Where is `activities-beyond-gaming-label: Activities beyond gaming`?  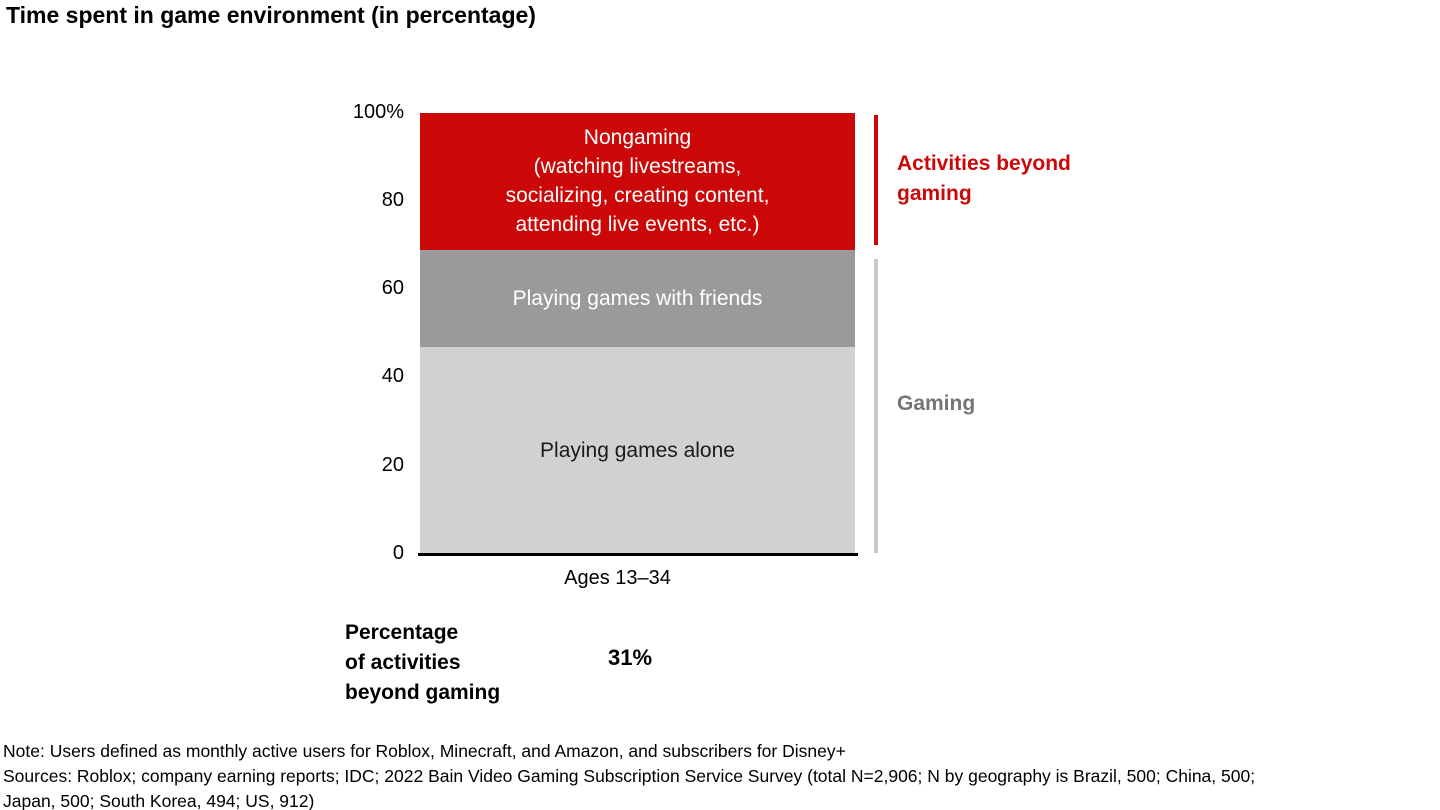
activities-beyond-gaming-label: Activities beyond gaming is located at coordinates (984, 178).